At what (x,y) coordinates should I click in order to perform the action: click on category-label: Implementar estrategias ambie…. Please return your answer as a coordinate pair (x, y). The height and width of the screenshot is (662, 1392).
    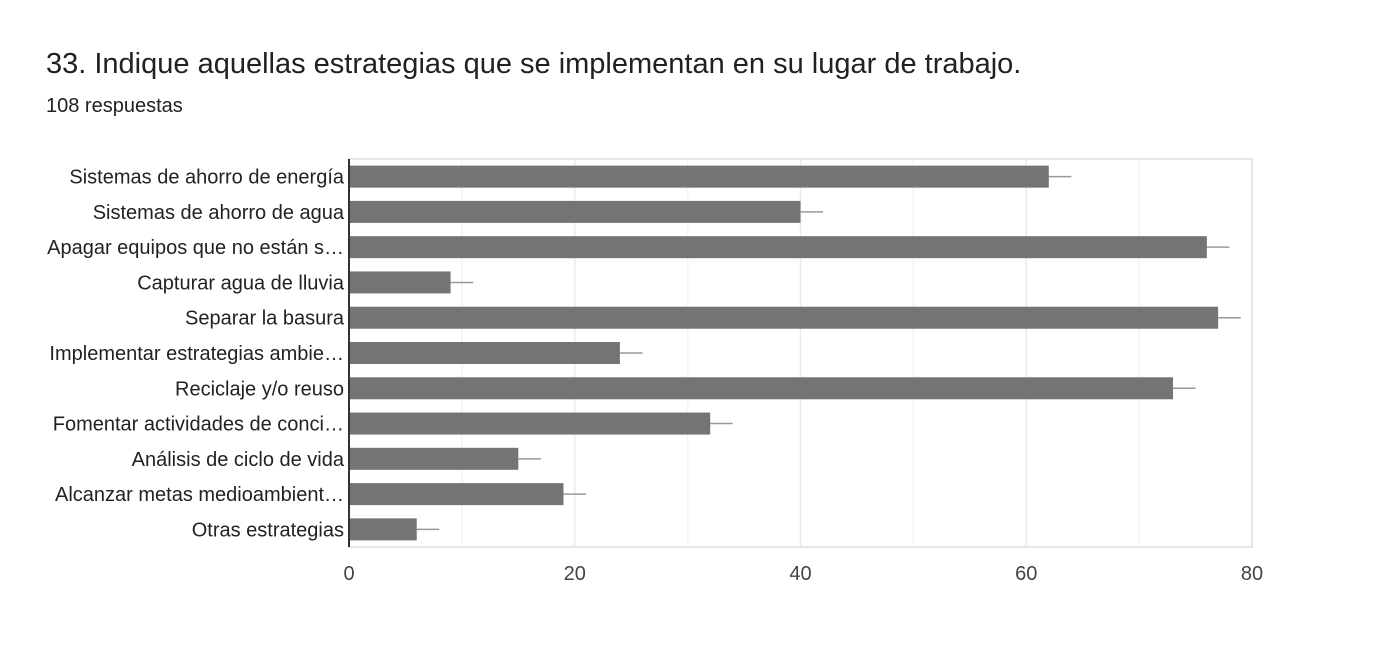
    Looking at the image, I should click on (196, 354).